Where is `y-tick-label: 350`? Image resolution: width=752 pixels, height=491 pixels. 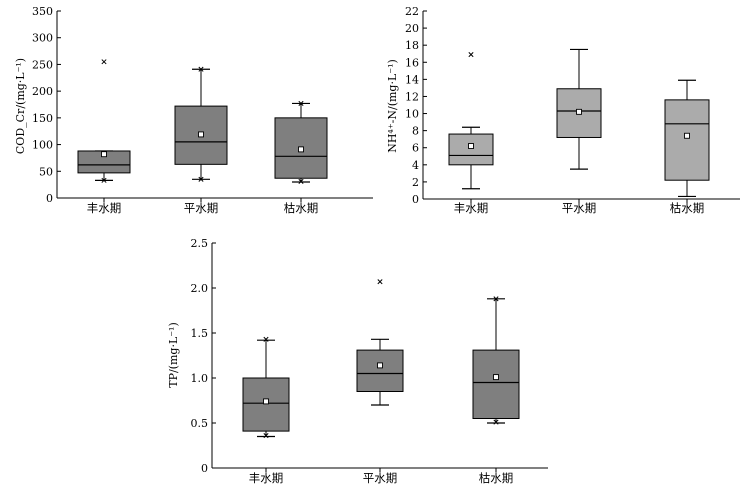 y-tick-label: 350 is located at coordinates (42, 11).